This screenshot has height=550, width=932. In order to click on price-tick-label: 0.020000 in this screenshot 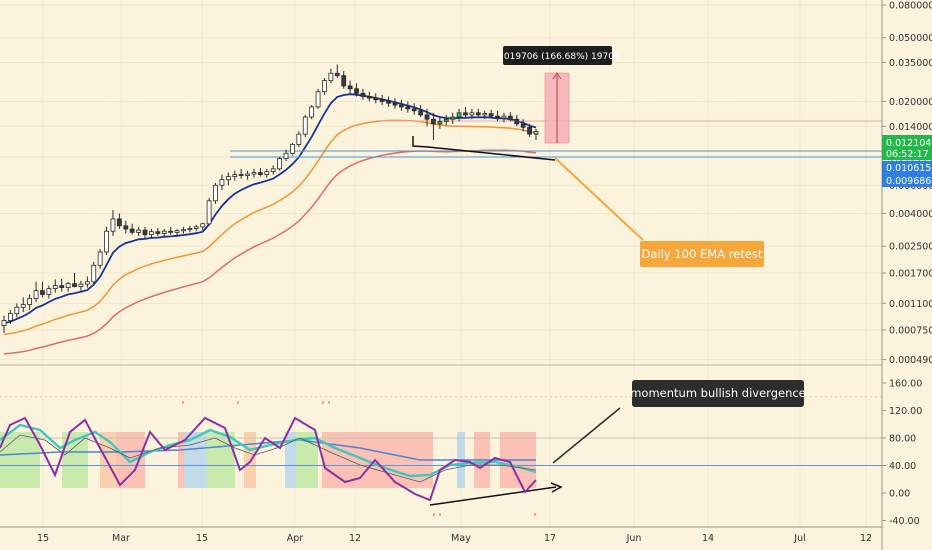, I will do `click(910, 102)`.